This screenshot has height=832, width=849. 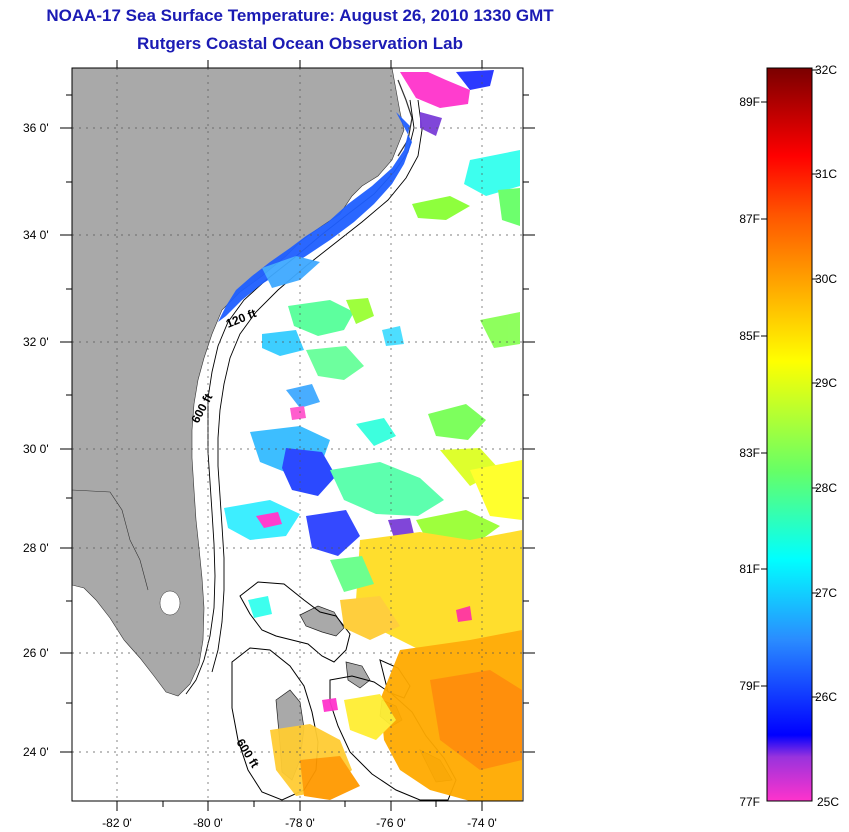 What do you see at coordinates (749, 802) in the screenshot?
I see `fahrenheit-label: 77F` at bounding box center [749, 802].